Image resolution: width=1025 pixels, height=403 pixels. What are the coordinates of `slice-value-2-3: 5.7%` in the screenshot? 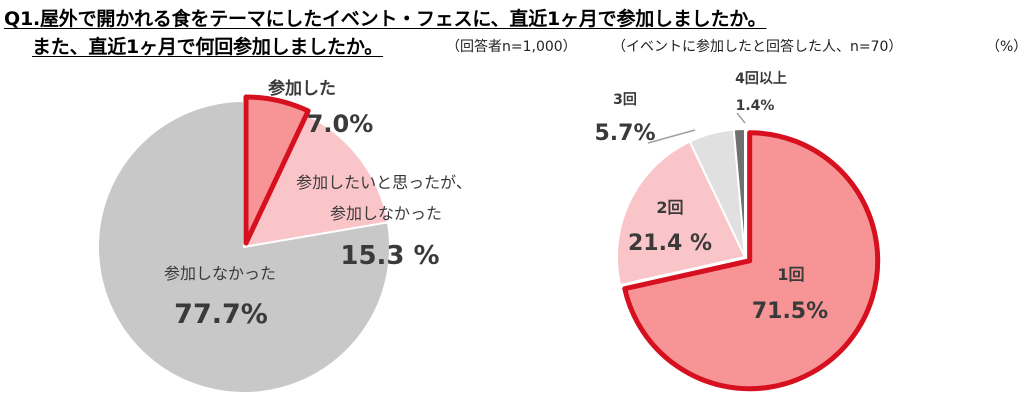 It's located at (624, 133).